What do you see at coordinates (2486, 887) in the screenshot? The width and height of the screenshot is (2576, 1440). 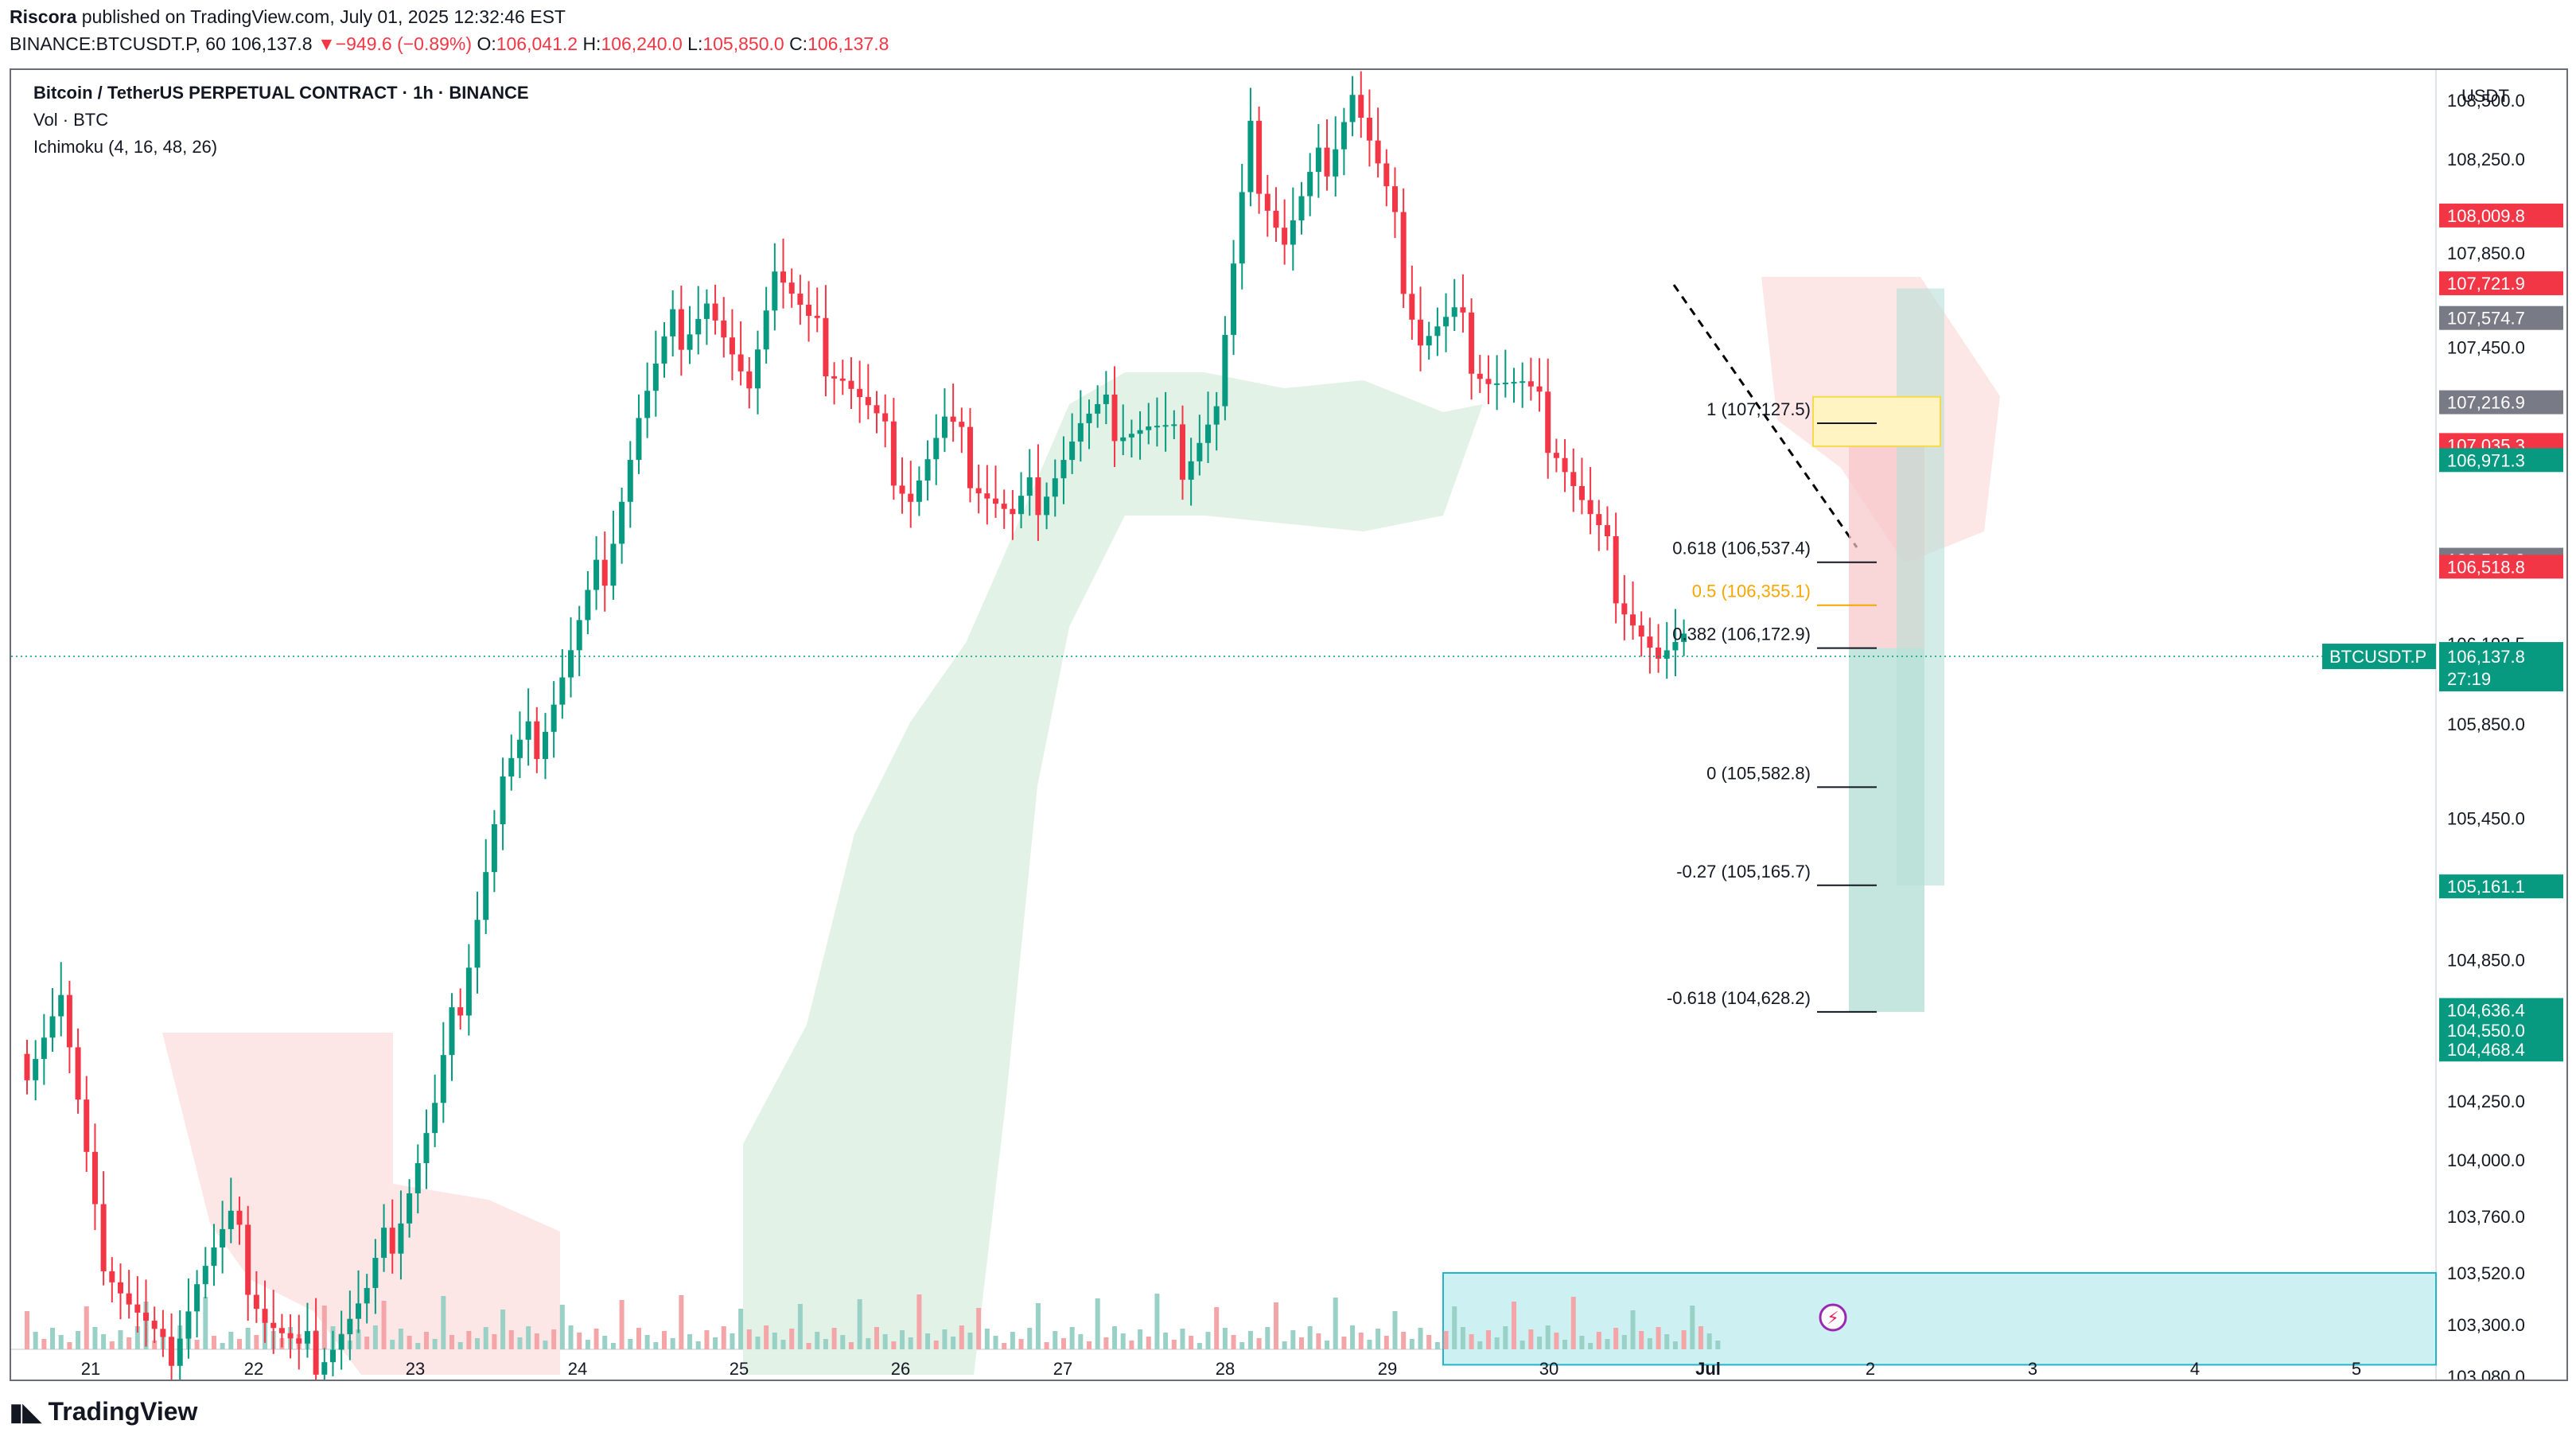 I see `price-badge-label: 105,161.1` at bounding box center [2486, 887].